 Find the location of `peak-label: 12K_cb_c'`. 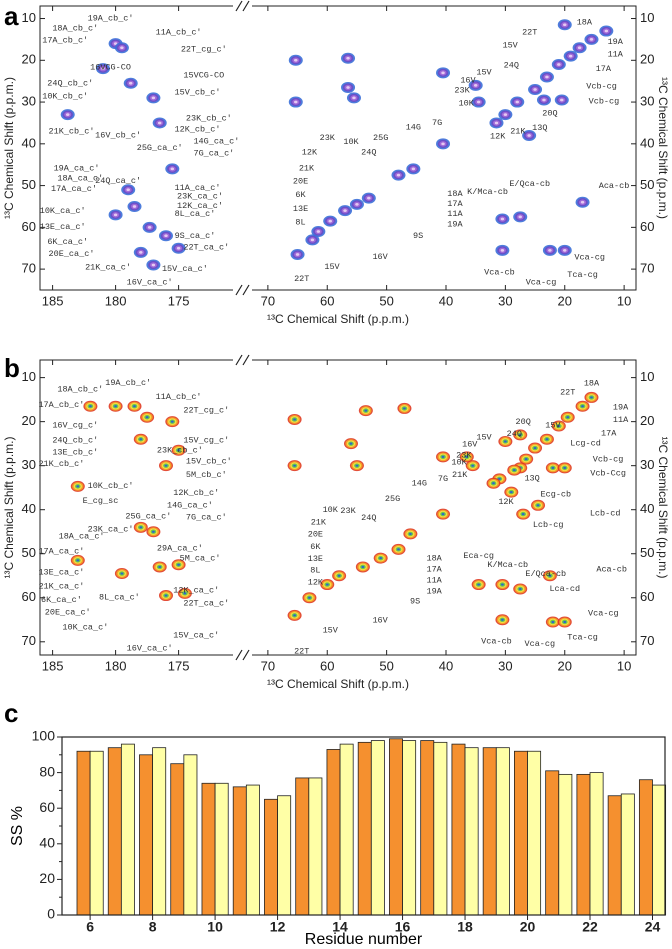

peak-label: 12K_cb_c' is located at coordinates (196, 493).